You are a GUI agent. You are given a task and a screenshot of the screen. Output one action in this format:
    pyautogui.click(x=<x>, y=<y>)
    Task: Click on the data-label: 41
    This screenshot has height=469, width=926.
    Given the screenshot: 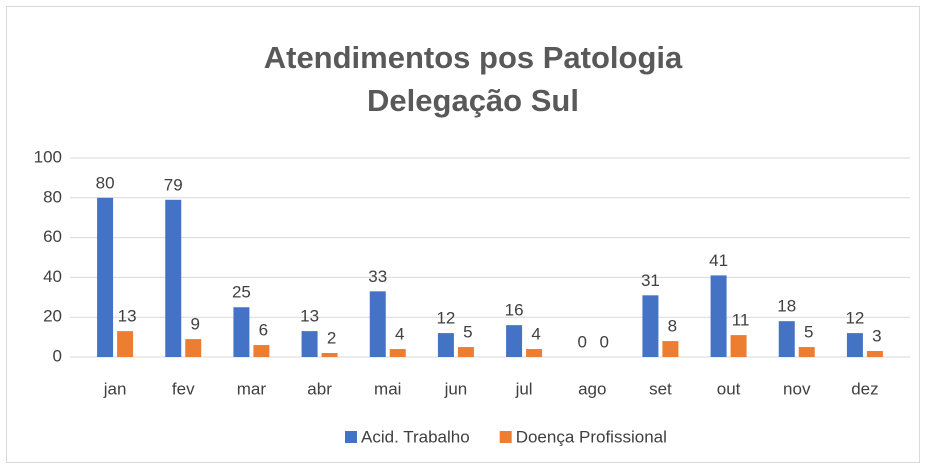 What is the action you would take?
    pyautogui.click(x=718, y=260)
    